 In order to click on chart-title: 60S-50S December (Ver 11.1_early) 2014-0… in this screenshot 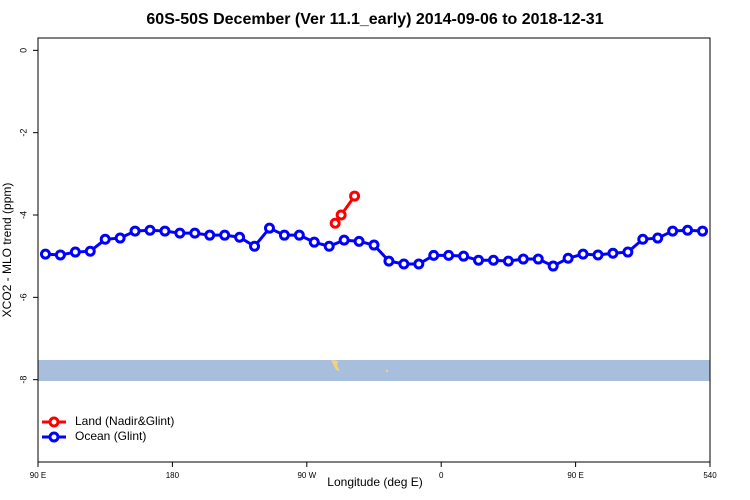, I will do `click(374, 19)`.